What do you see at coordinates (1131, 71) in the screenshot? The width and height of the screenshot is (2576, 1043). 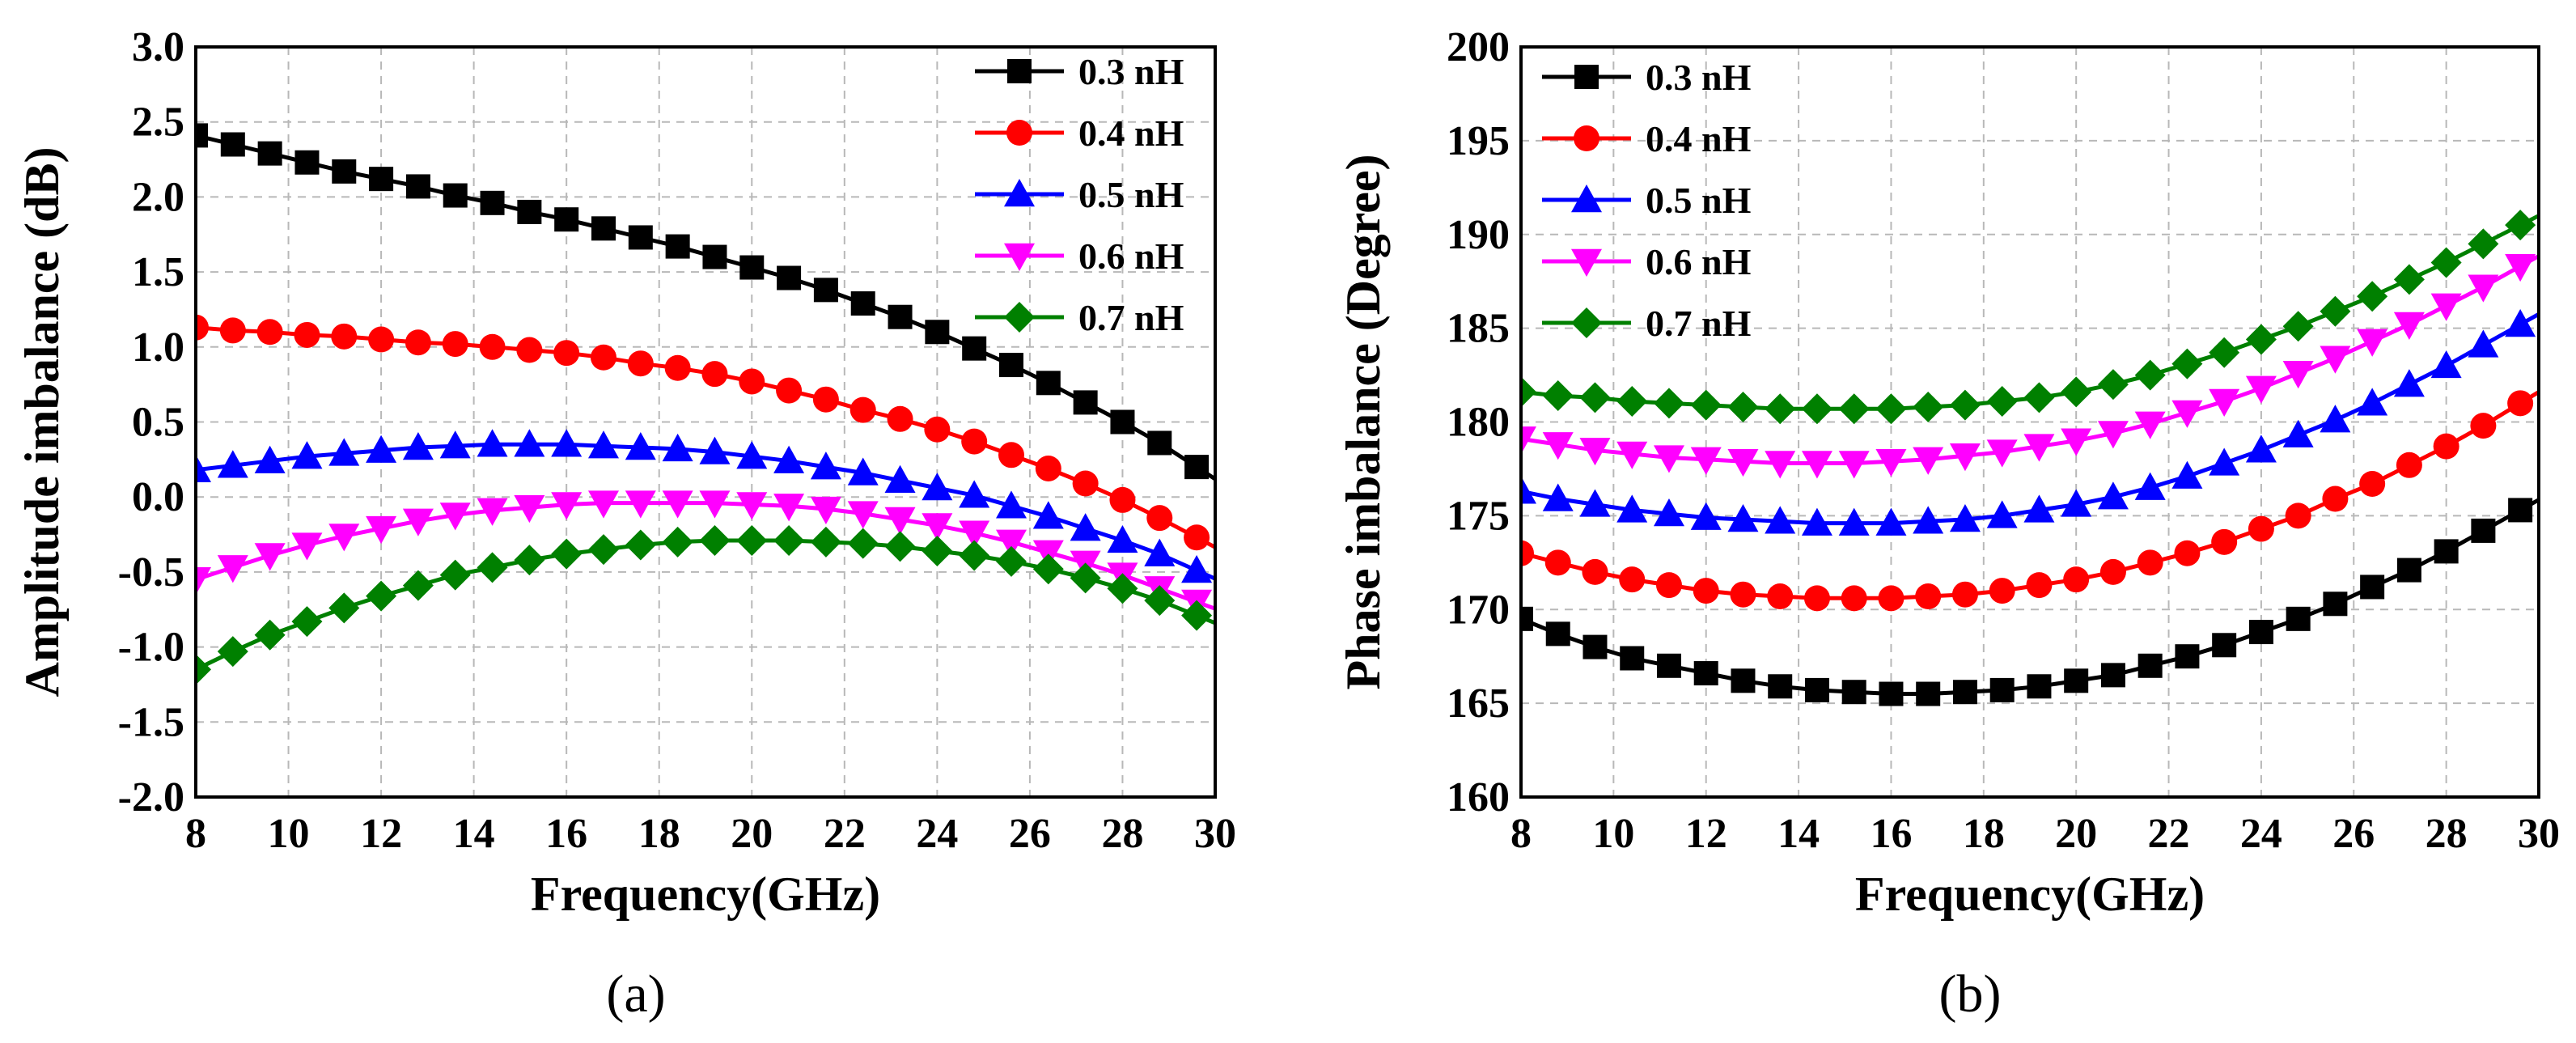 I see `legend-label: 0.3 nH` at bounding box center [1131, 71].